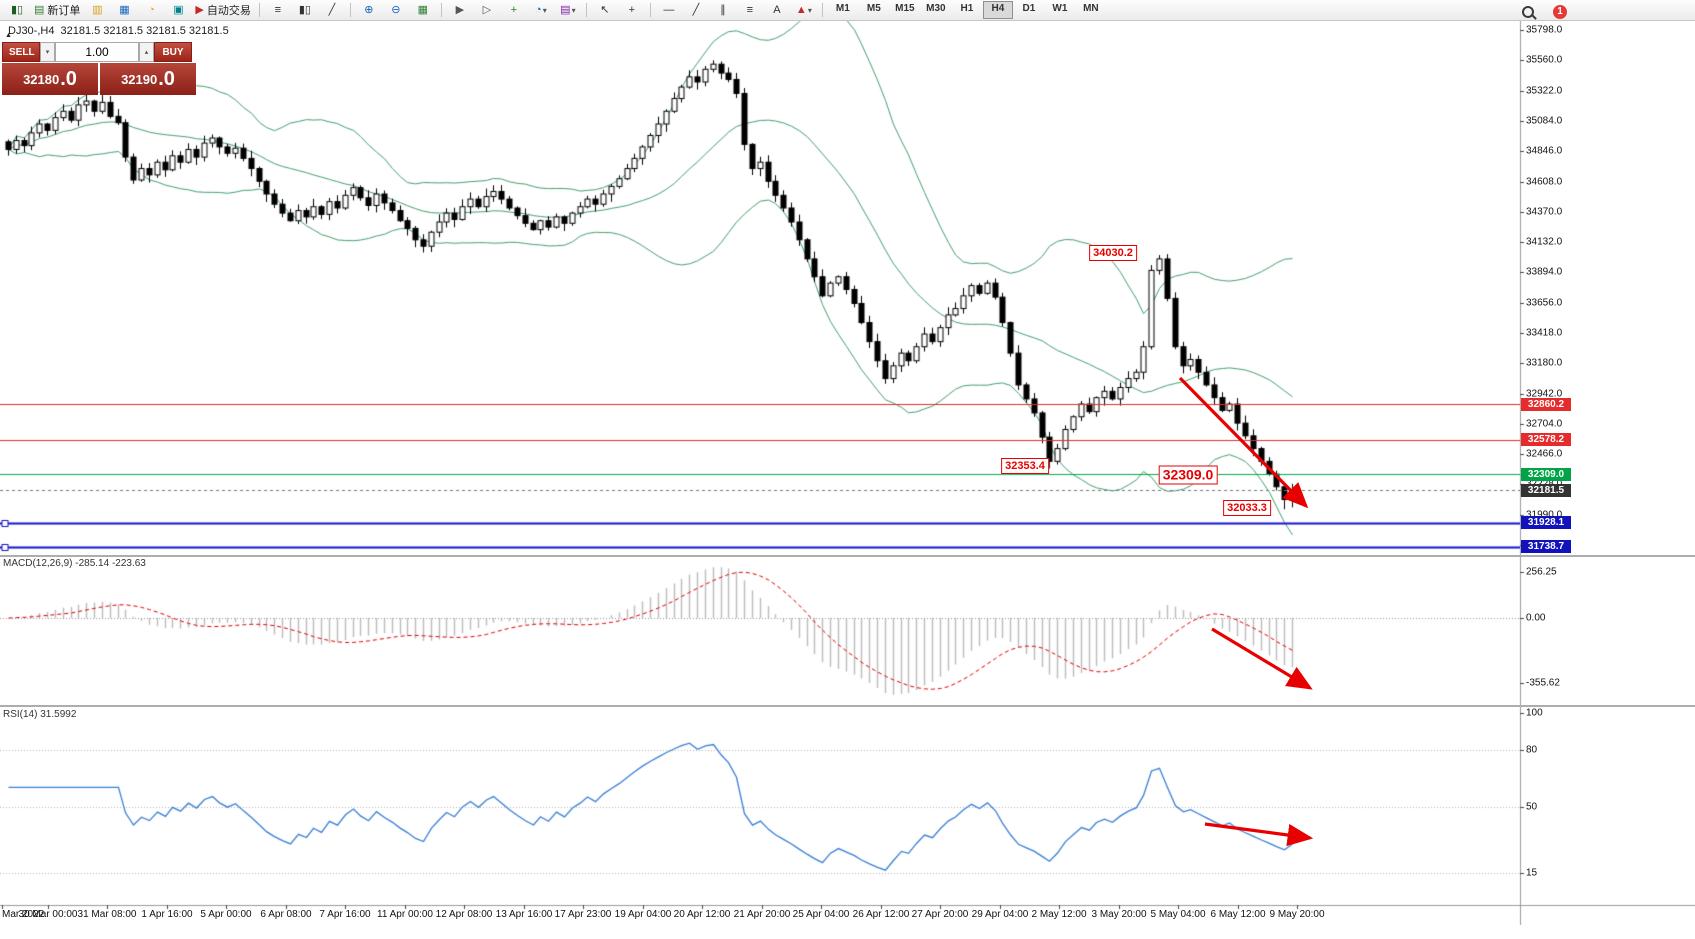  What do you see at coordinates (967, 8) in the screenshot?
I see `timeframe-h1-button: H1` at bounding box center [967, 8].